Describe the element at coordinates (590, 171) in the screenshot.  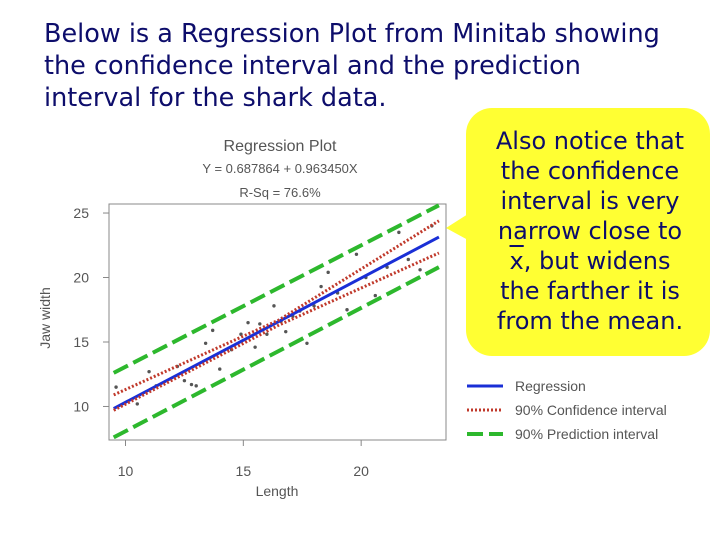
I see `callout-line-2: the confidence` at that location.